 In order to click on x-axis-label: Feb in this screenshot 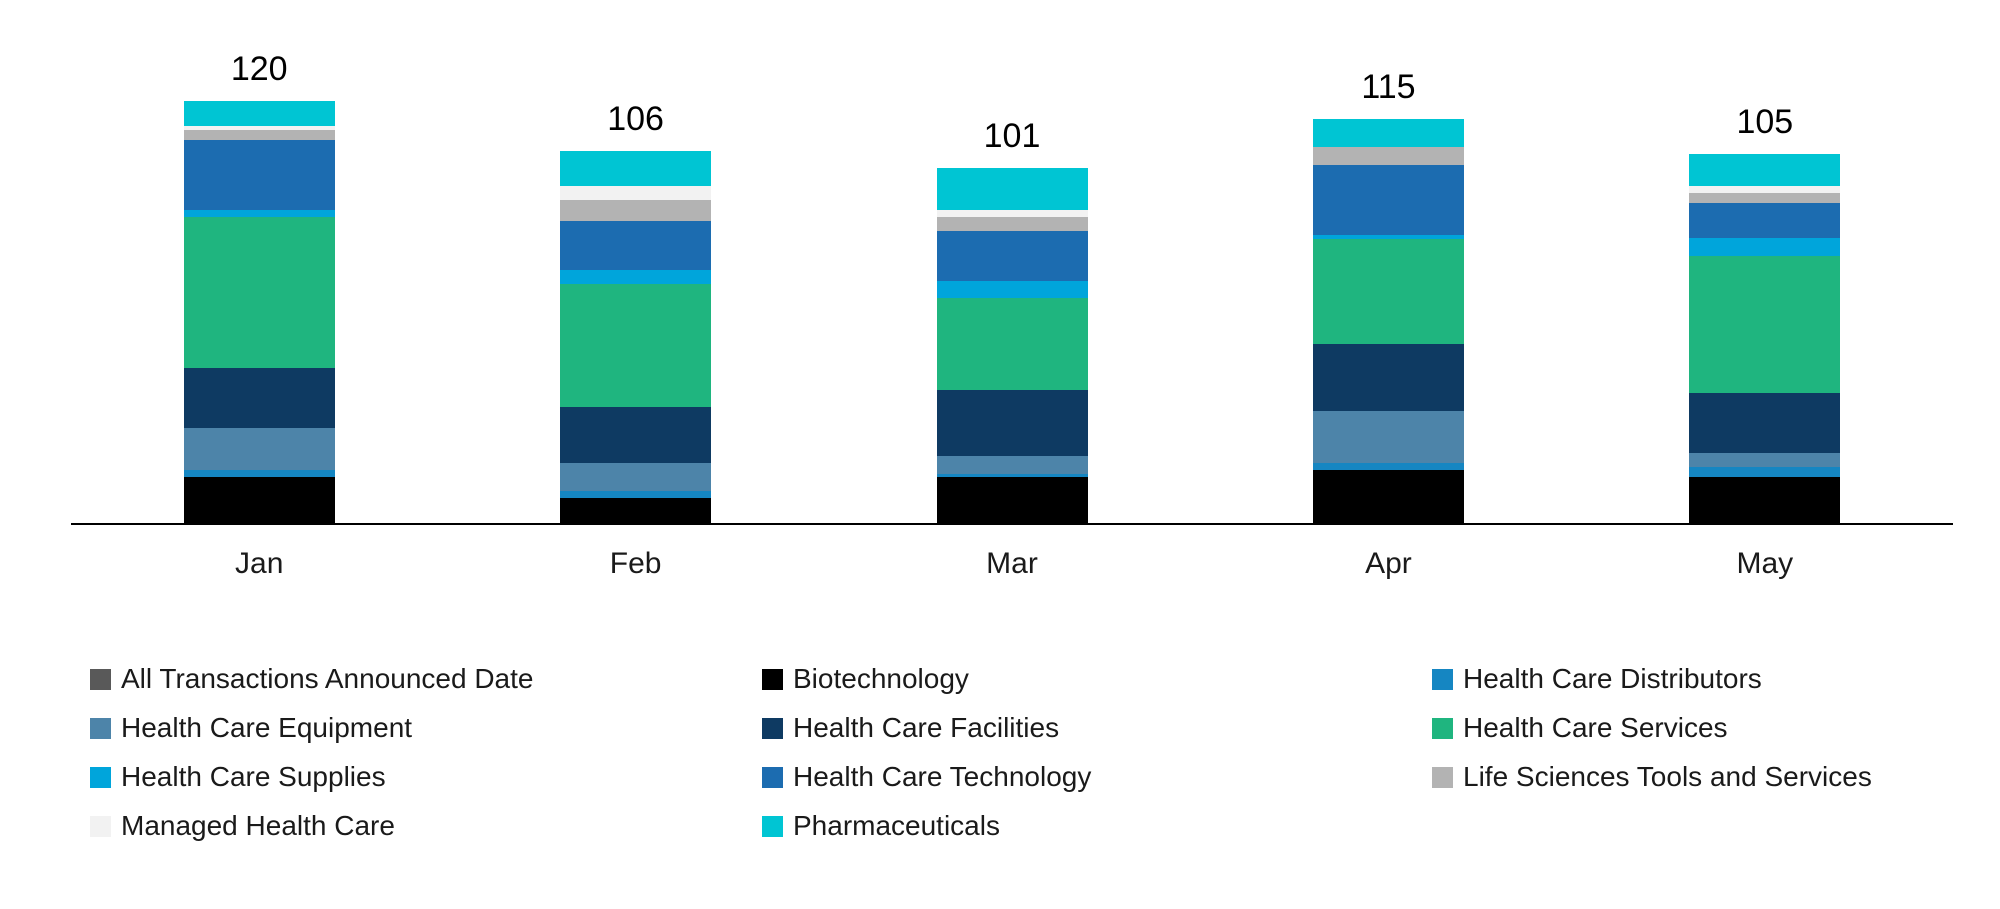, I will do `click(635, 563)`.